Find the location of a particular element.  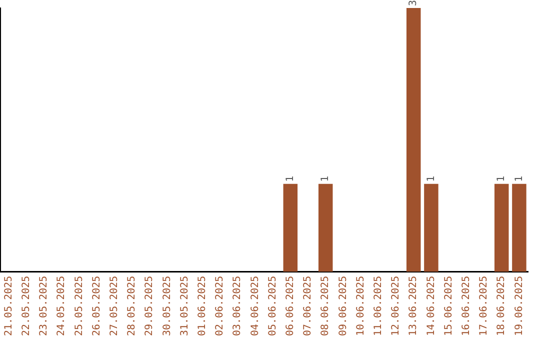

x-tick-label: 27.05.2025 is located at coordinates (114, 306).